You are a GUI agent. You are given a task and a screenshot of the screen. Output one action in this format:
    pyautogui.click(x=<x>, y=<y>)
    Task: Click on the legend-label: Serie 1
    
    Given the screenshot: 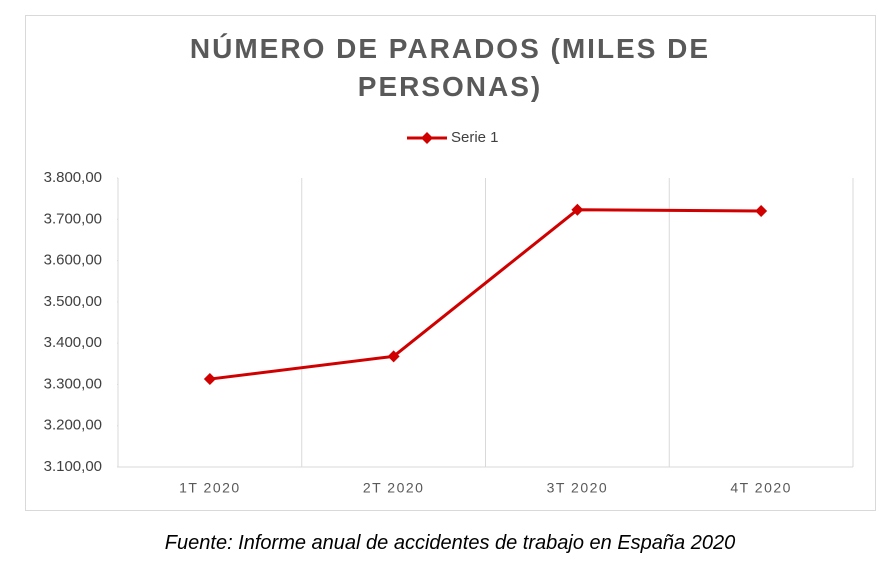 What is the action you would take?
    pyautogui.click(x=475, y=137)
    